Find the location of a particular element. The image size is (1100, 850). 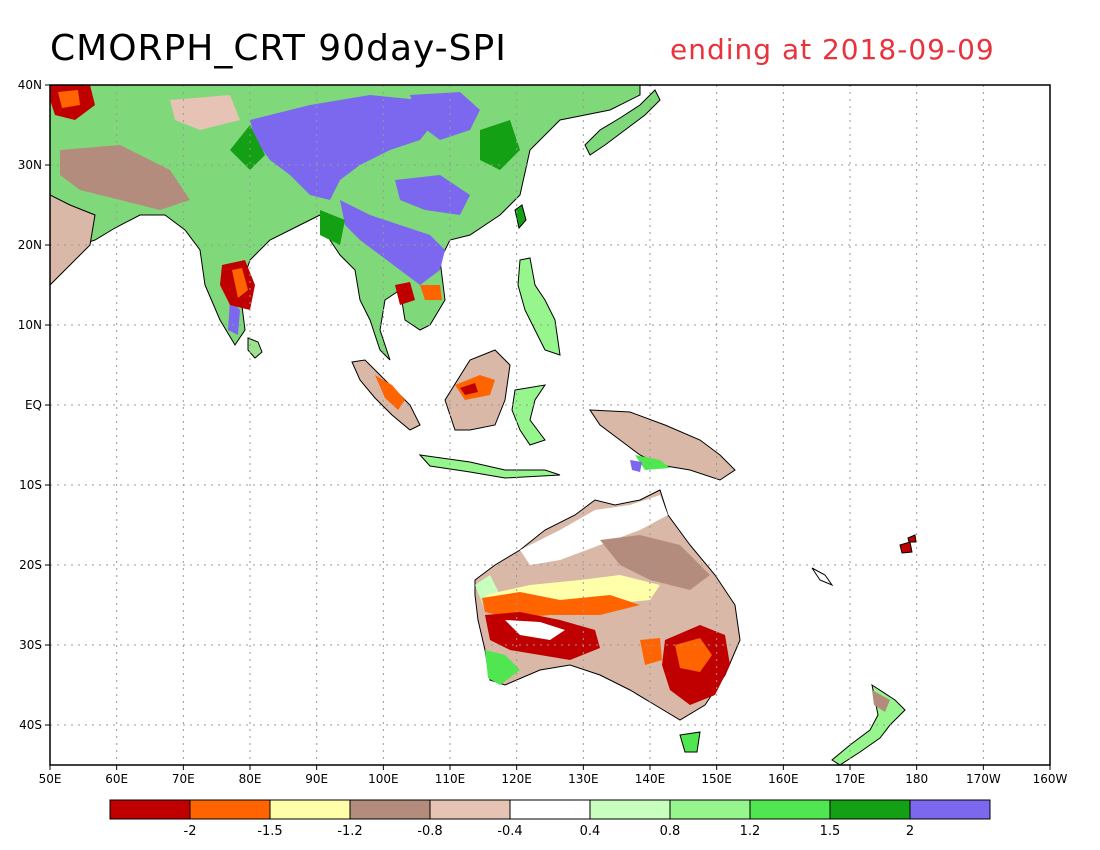

x-tick-label: 150E is located at coordinates (716, 779).